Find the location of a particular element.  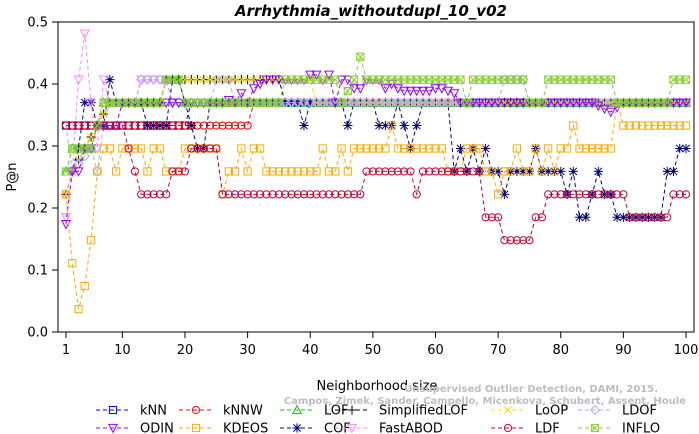

legend-marker is located at coordinates (297, 409).